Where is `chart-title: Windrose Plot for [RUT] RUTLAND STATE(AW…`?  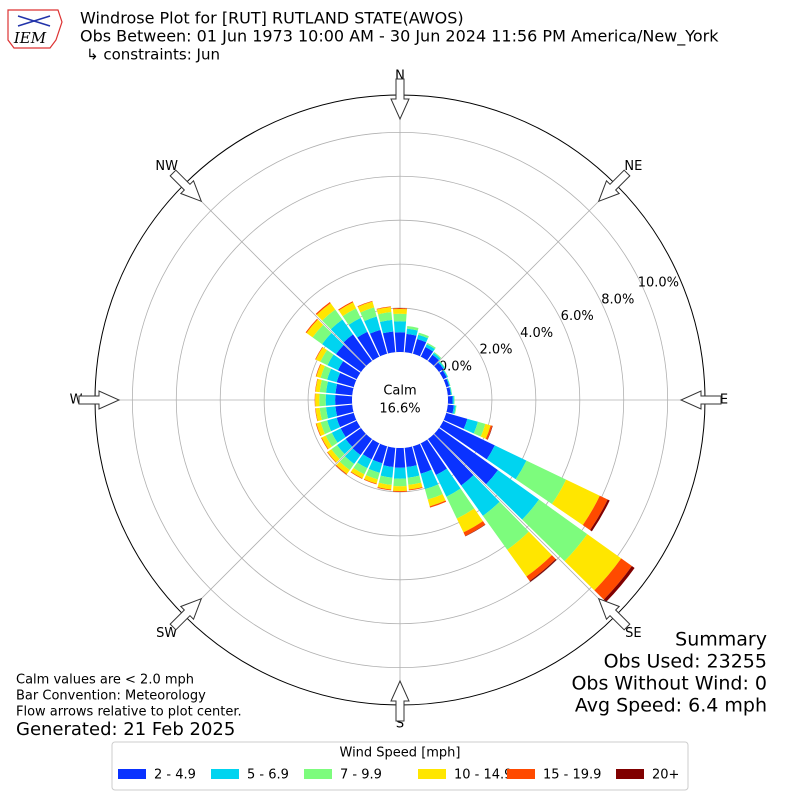
chart-title: Windrose Plot for [RUT] RUTLAND STATE(AW… is located at coordinates (272, 18).